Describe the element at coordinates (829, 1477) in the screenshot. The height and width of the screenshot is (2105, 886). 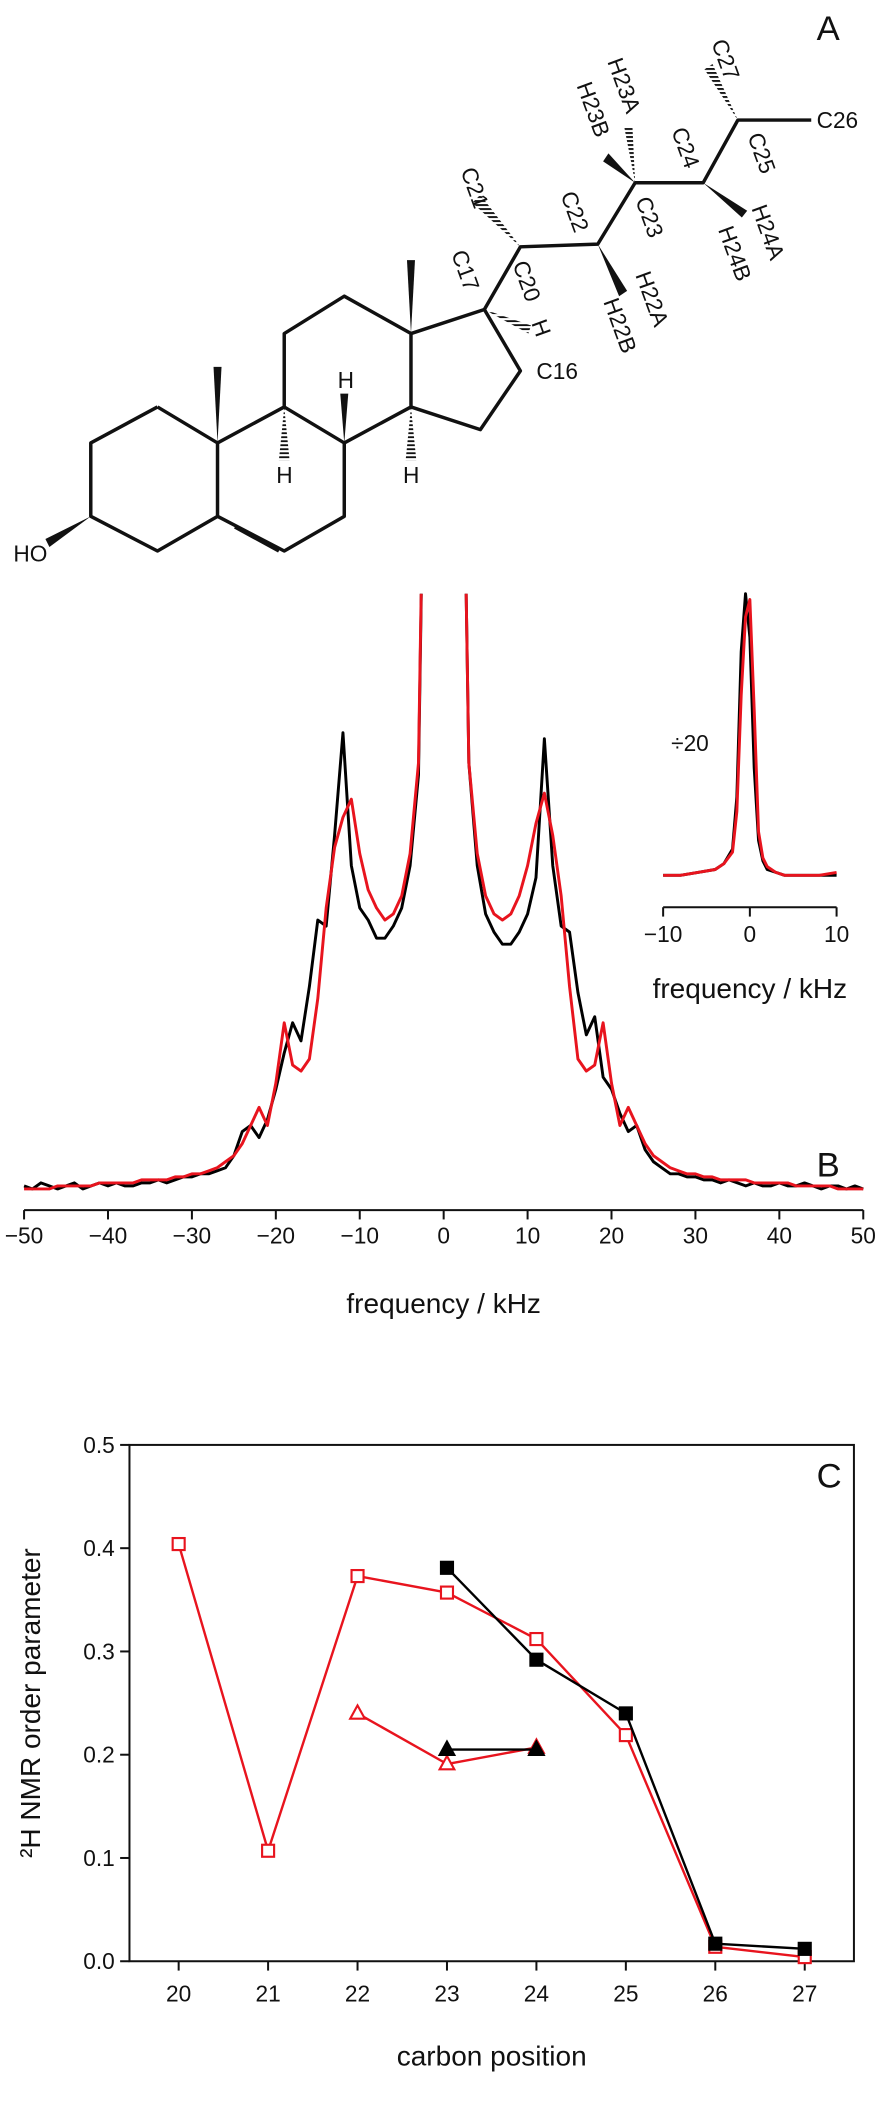
I see `panel-label: C` at that location.